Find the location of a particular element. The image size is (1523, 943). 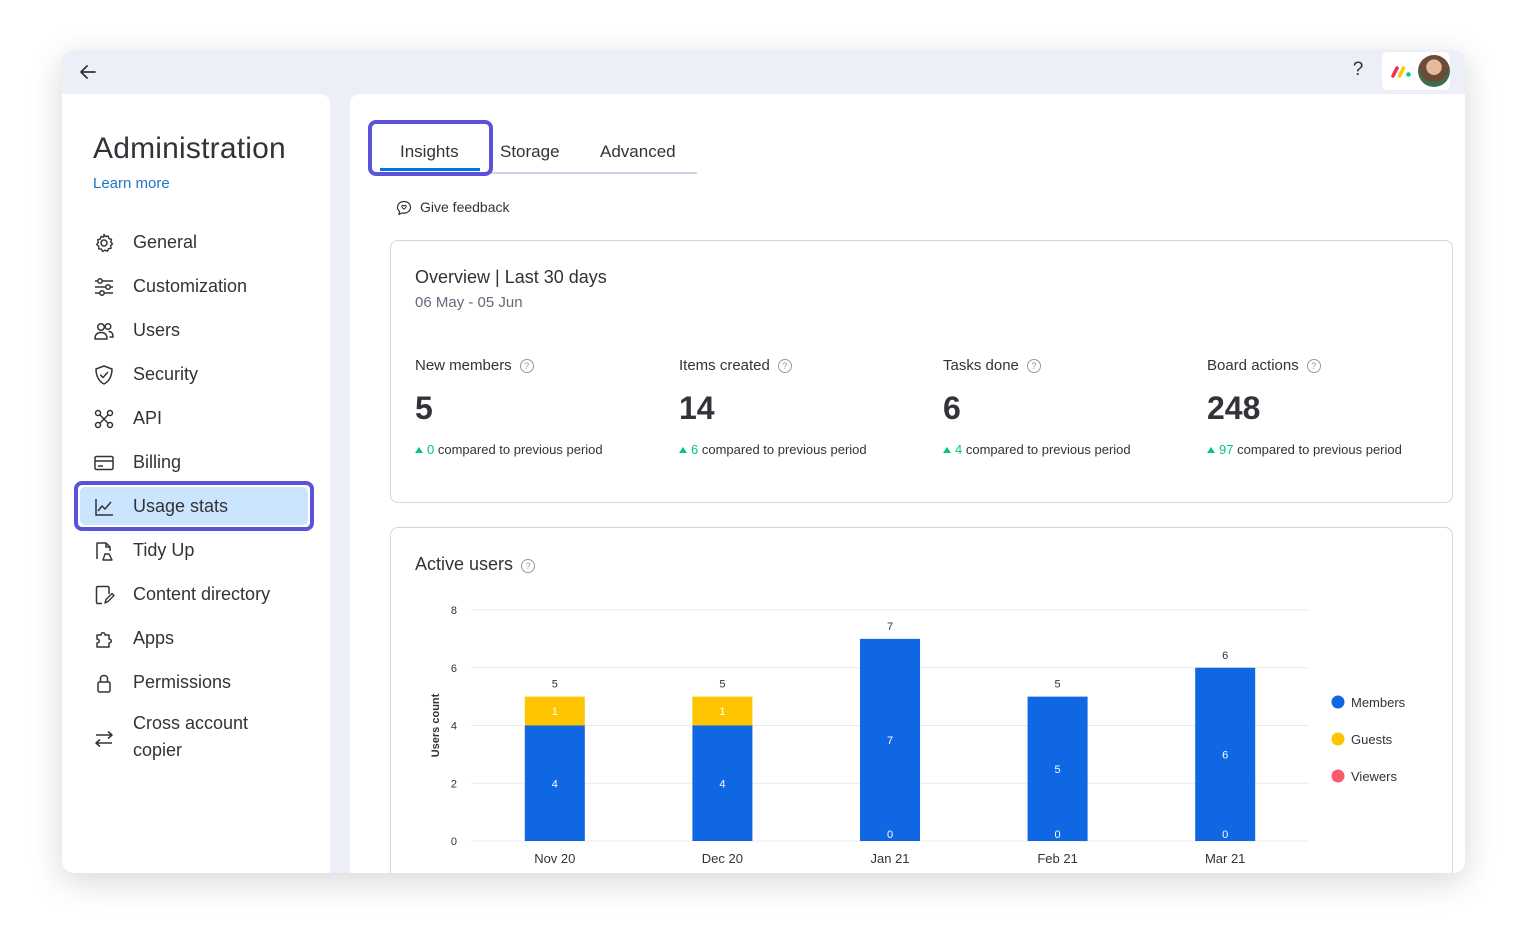

sidebar-item-usage-stats: Usage stats is located at coordinates (194, 506).